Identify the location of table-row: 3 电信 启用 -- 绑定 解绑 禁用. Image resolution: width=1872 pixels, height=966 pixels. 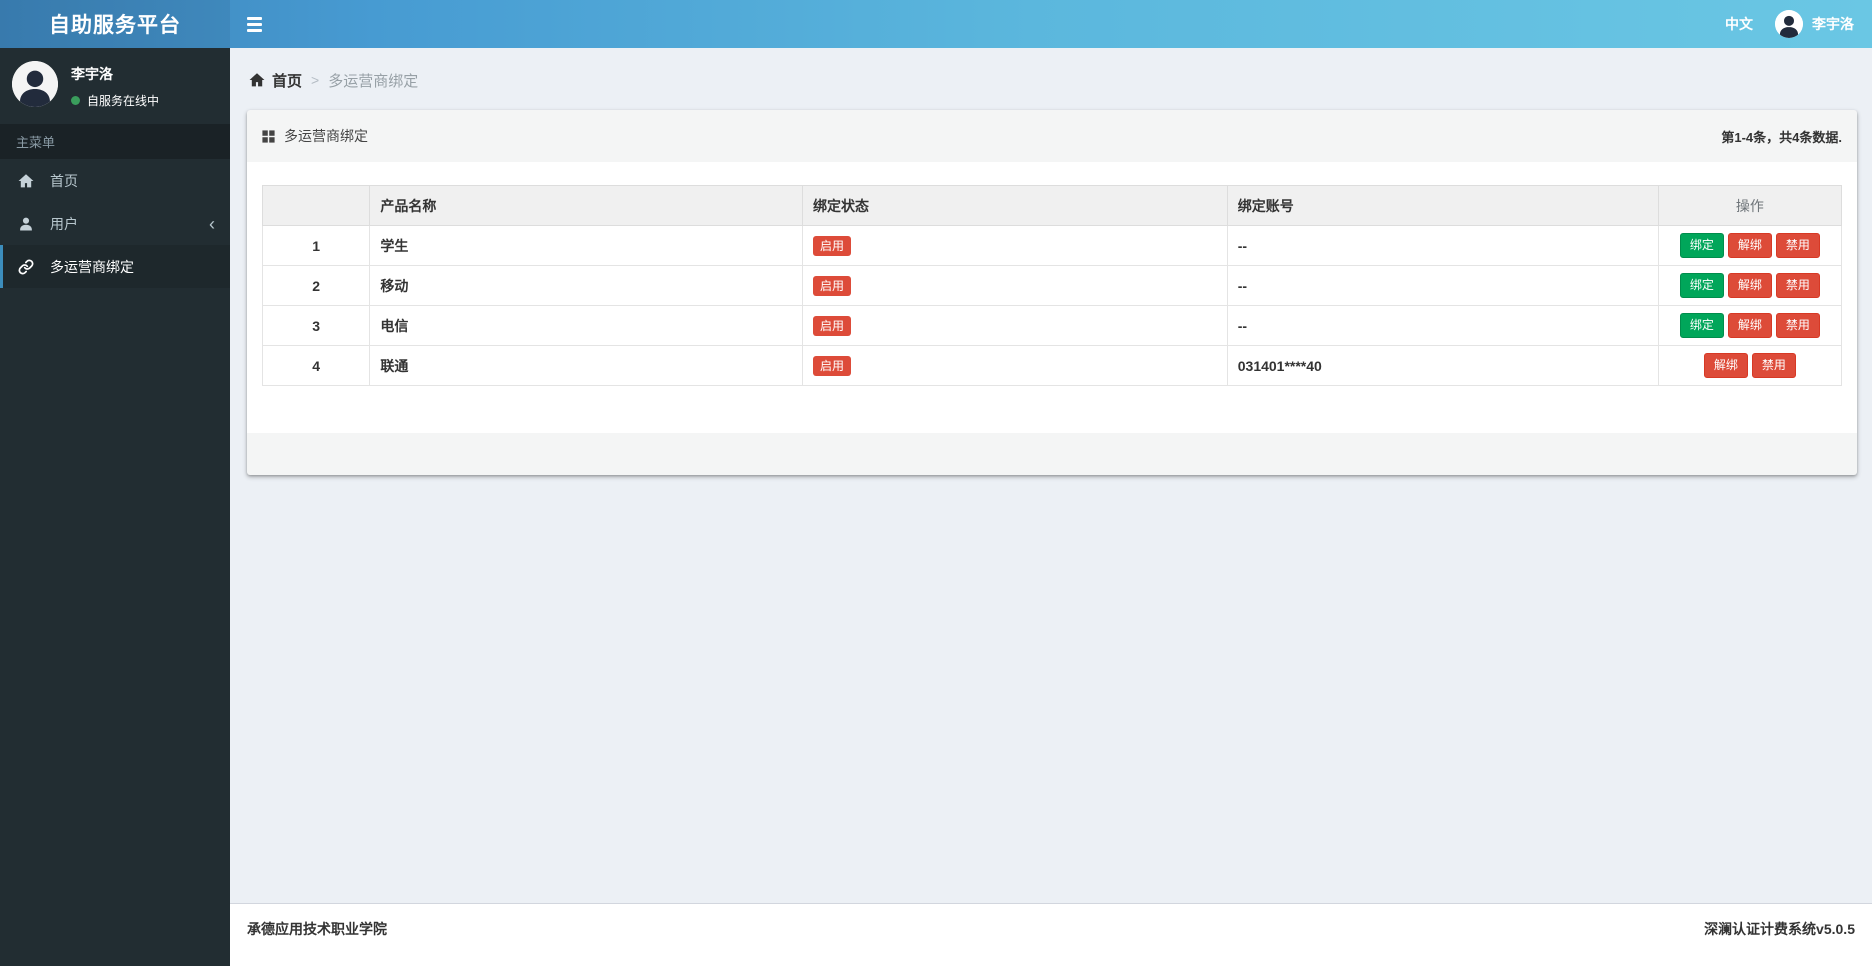
(1052, 325).